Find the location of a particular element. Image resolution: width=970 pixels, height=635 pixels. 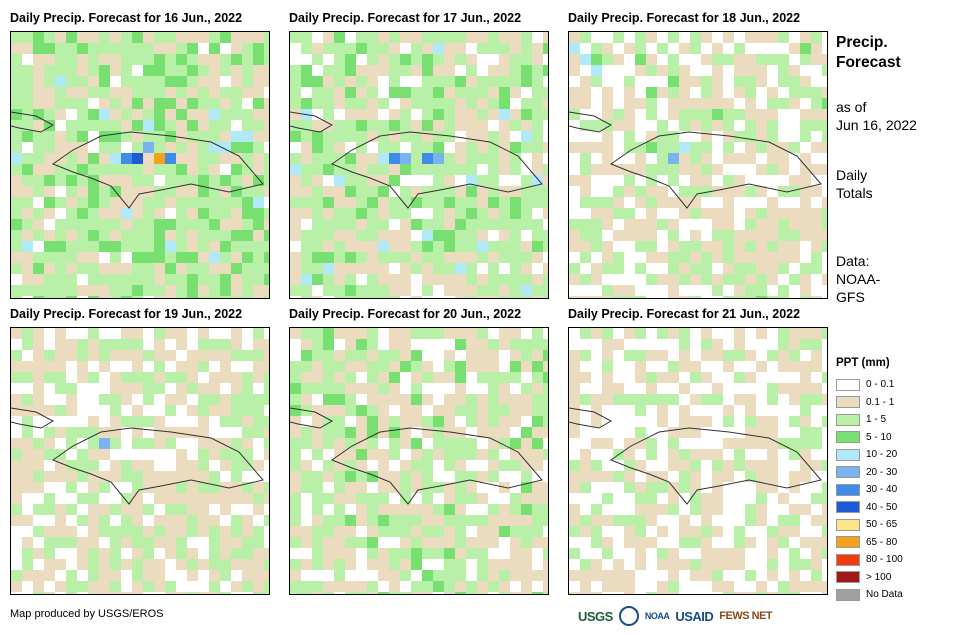

partner-logos: USGS NOAA USAID FEWS NET is located at coordinates (675, 616).